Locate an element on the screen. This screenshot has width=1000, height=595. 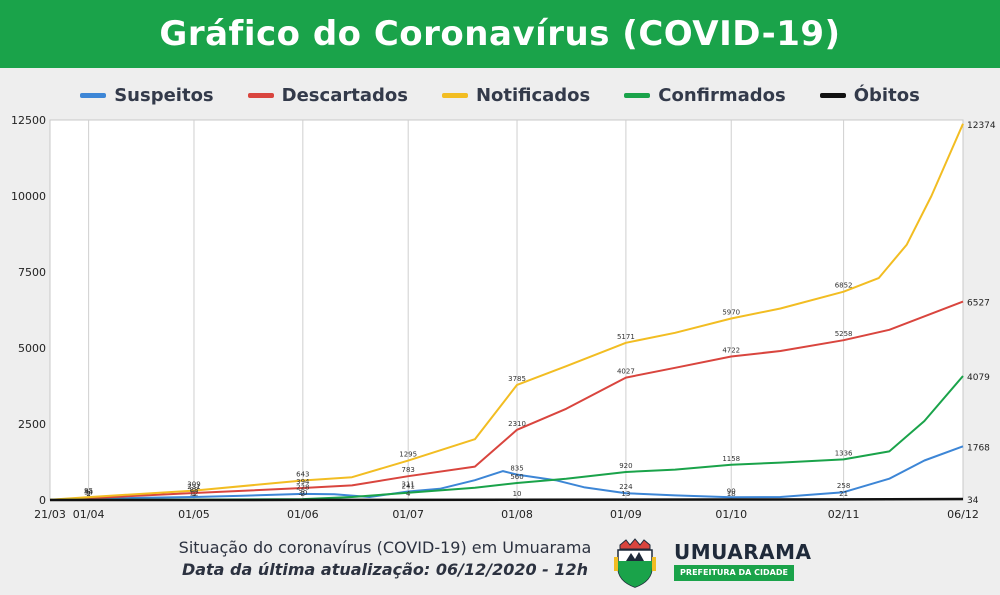
end-value-label: 12374 is located at coordinates (981, 126).